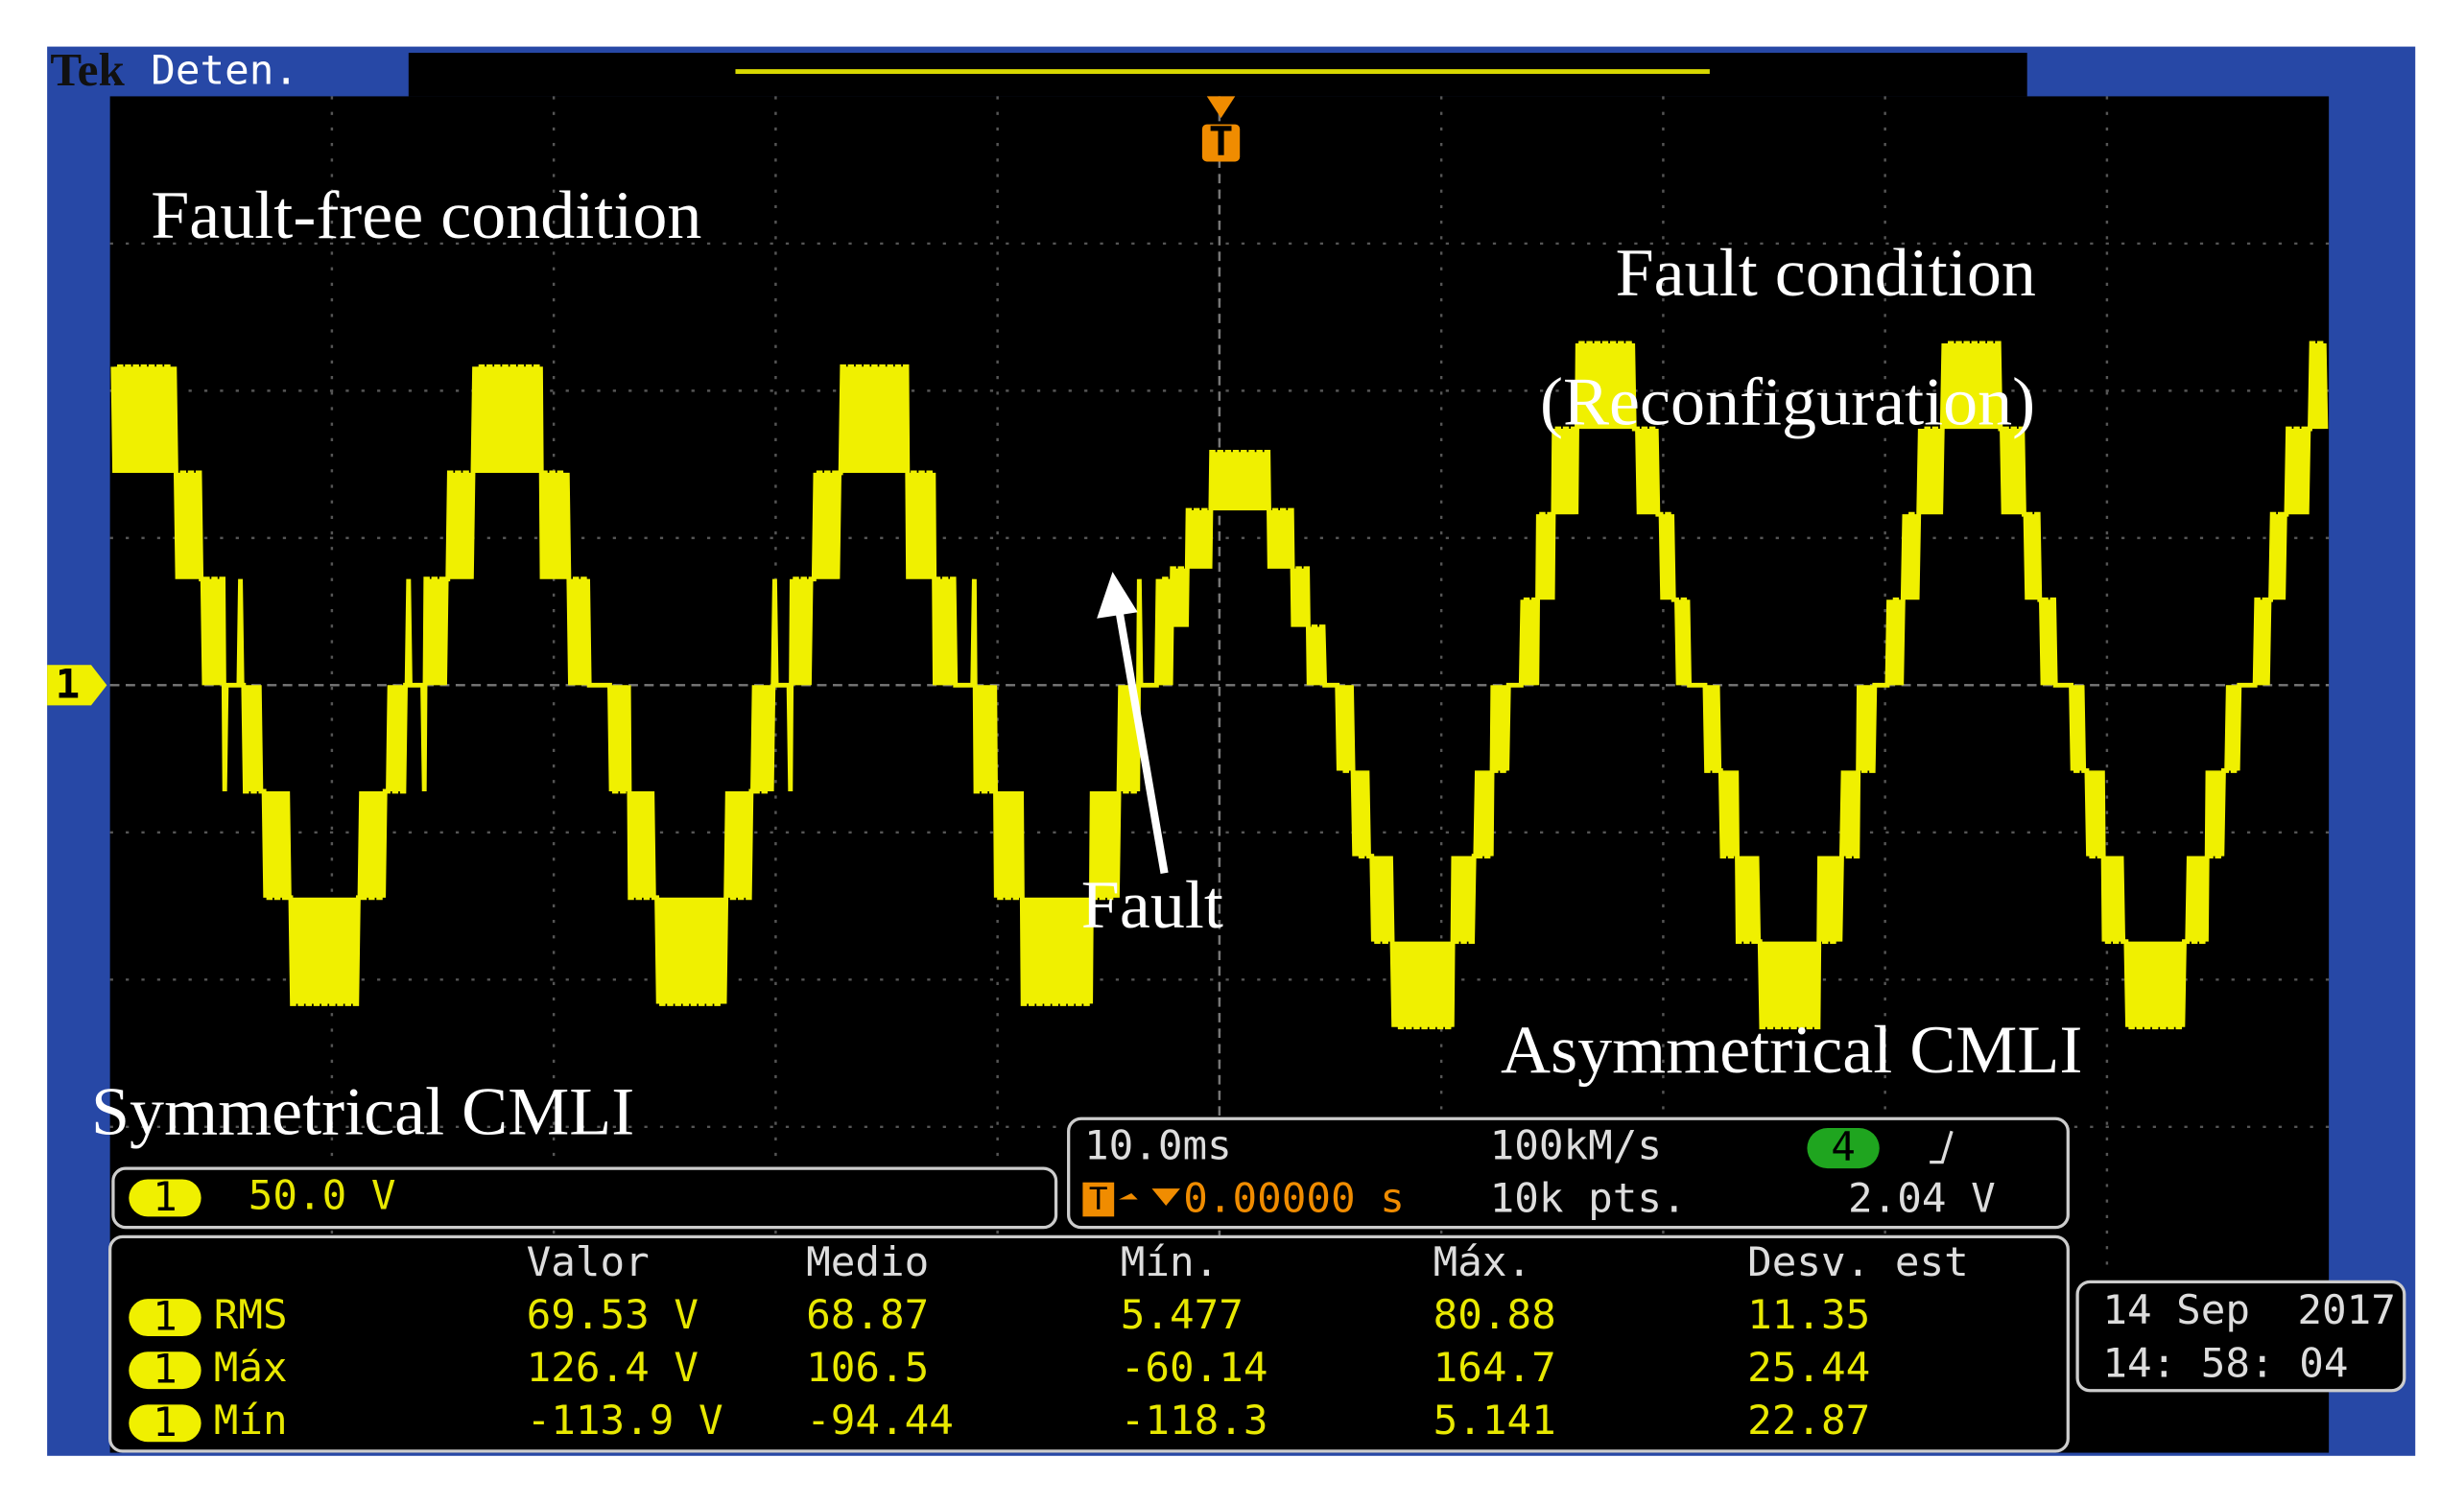 The width and height of the screenshot is (2464, 1504). What do you see at coordinates (1142, 741) in the screenshot?
I see `fault-arrow` at bounding box center [1142, 741].